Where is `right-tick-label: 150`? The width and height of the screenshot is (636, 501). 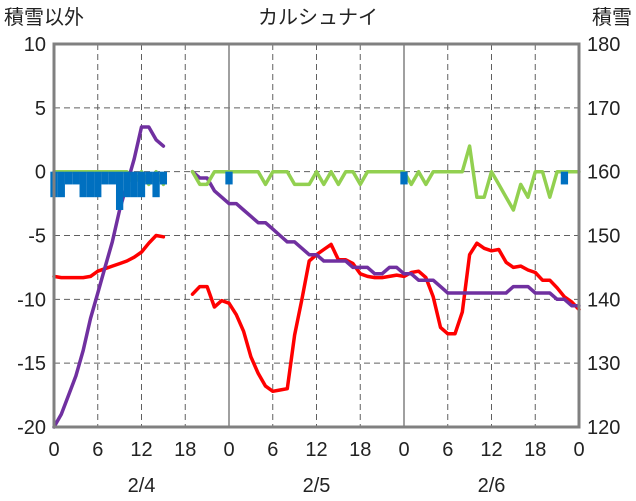 right-tick-label: 150 is located at coordinates (603, 237).